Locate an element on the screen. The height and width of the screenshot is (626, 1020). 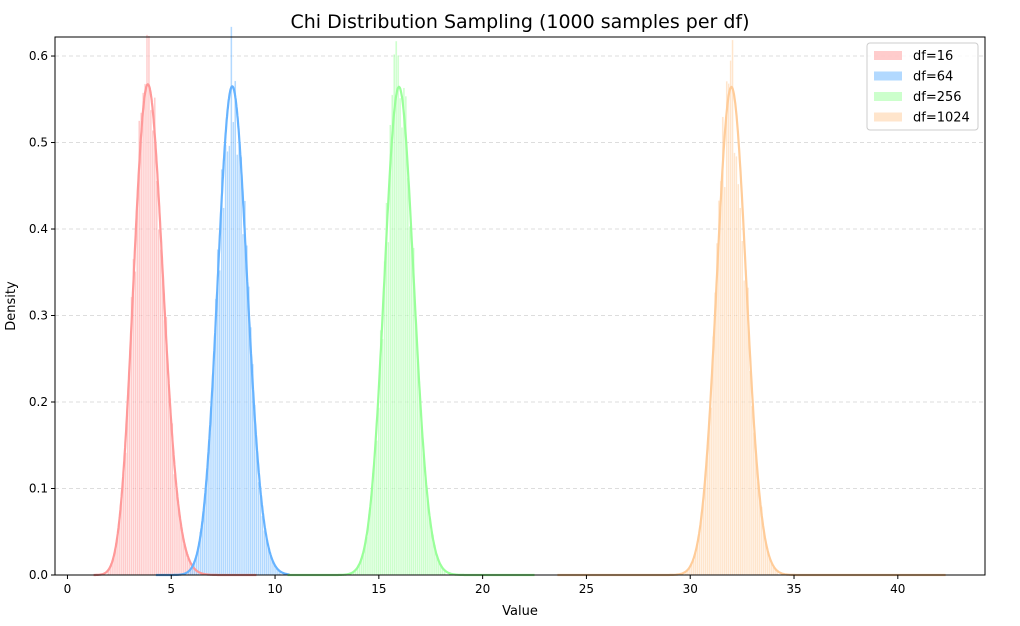
x-axis-label: Value is located at coordinates (520, 611).